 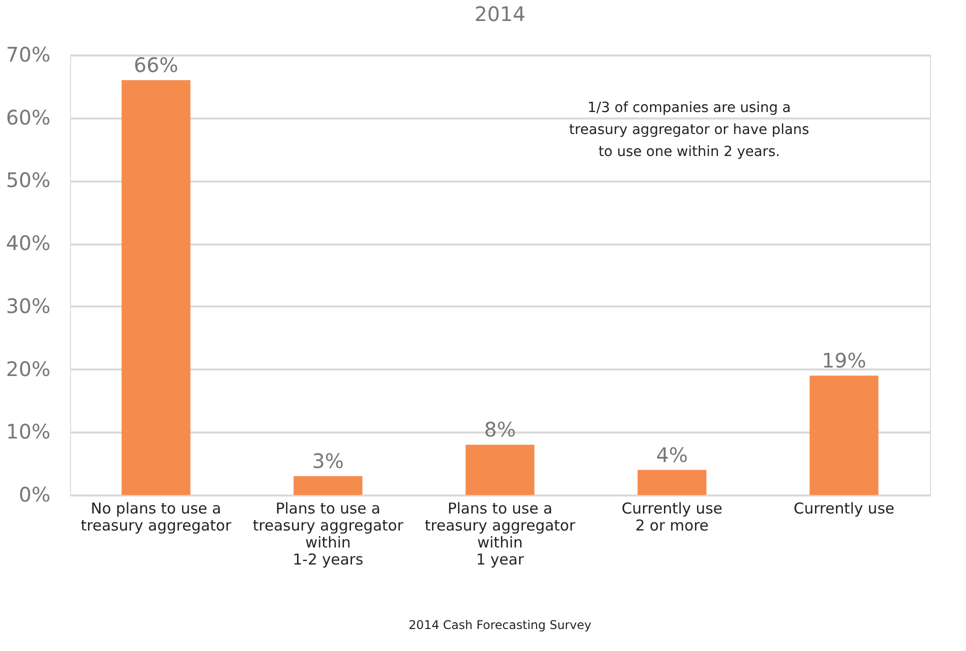 What do you see at coordinates (844, 509) in the screenshot?
I see `x-tick-label: Currently use` at bounding box center [844, 509].